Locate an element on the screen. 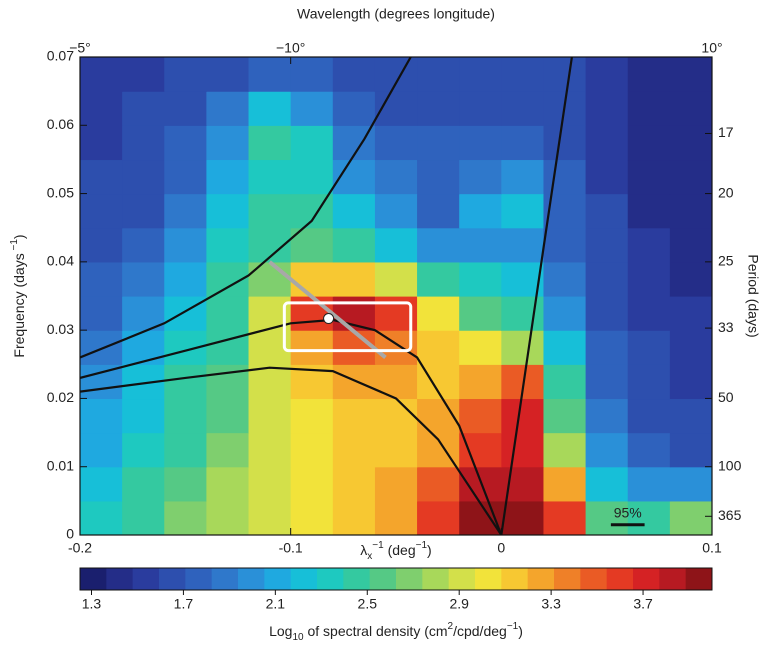 The height and width of the screenshot is (647, 762). x-tick-label: 0.1 is located at coordinates (712, 548).